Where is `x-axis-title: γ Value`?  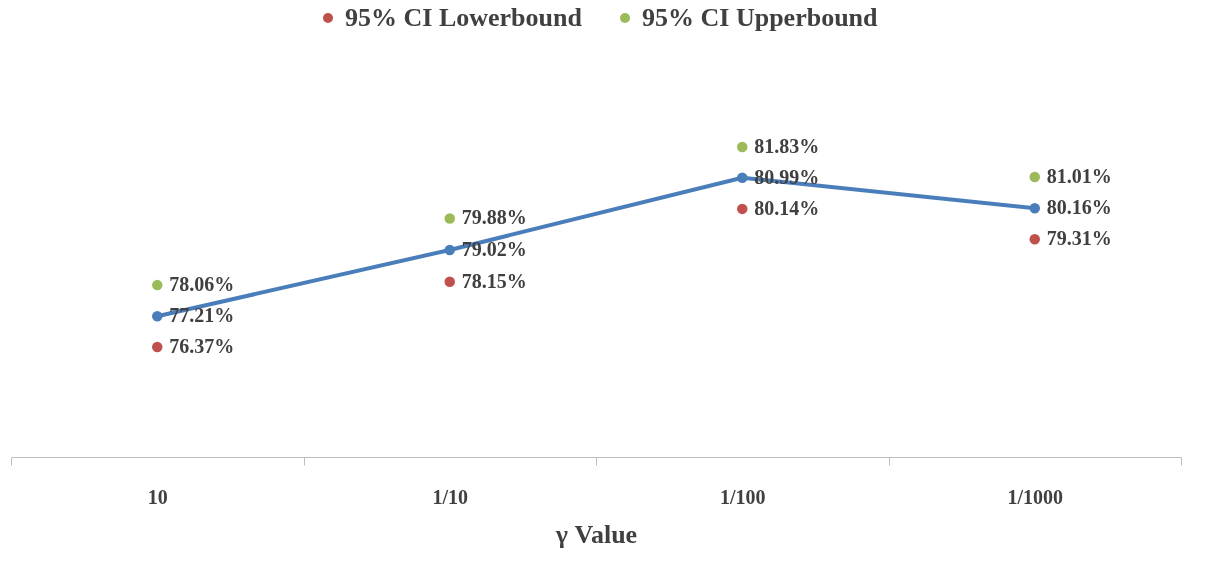
x-axis-title: γ Value is located at coordinates (596, 534).